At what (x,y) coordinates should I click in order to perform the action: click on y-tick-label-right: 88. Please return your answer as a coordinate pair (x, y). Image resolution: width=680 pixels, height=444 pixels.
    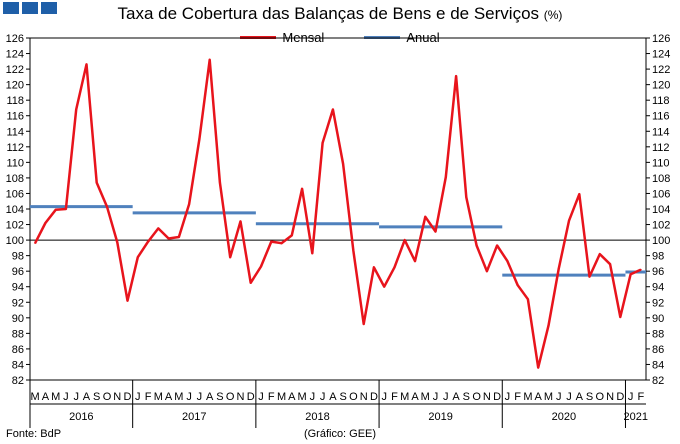
    Looking at the image, I should click on (658, 334).